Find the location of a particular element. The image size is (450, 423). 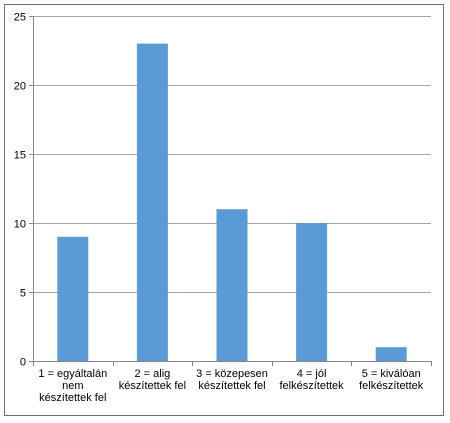

y-tick-label: 20 is located at coordinates (20, 87).